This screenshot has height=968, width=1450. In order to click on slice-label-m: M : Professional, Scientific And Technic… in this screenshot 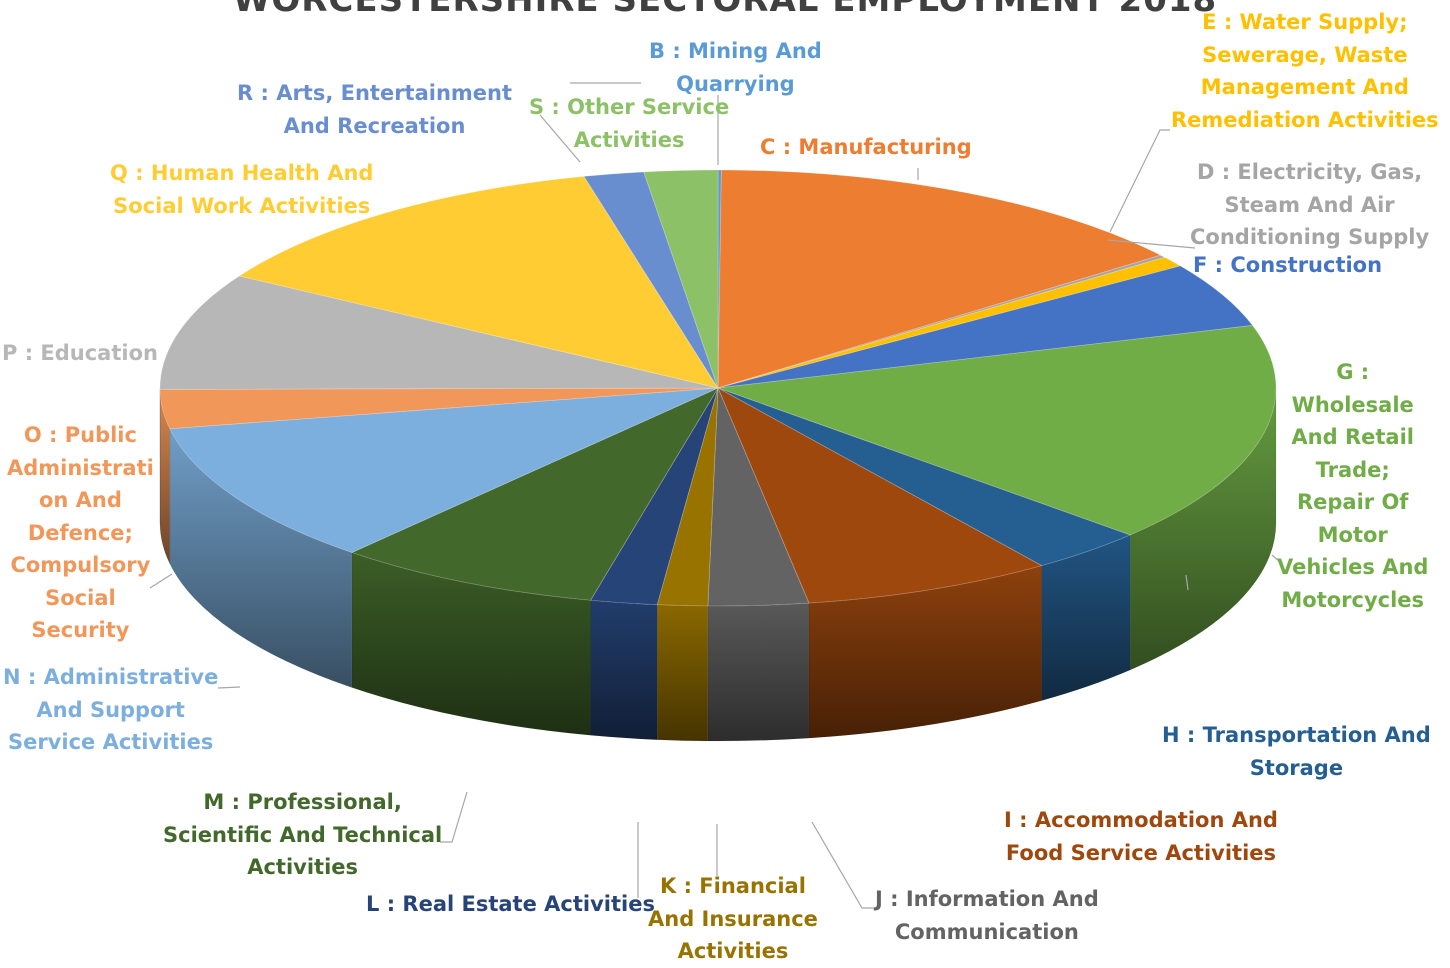, I will do `click(303, 834)`.